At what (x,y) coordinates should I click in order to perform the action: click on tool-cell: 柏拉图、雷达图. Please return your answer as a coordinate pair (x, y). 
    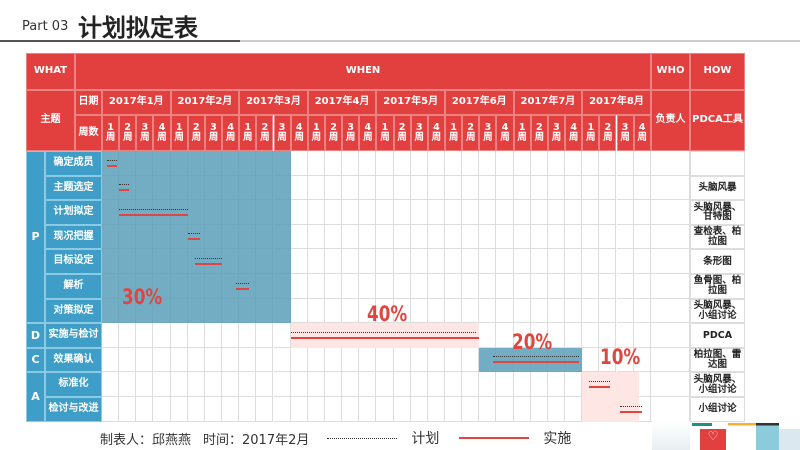
    Looking at the image, I should click on (717, 360).